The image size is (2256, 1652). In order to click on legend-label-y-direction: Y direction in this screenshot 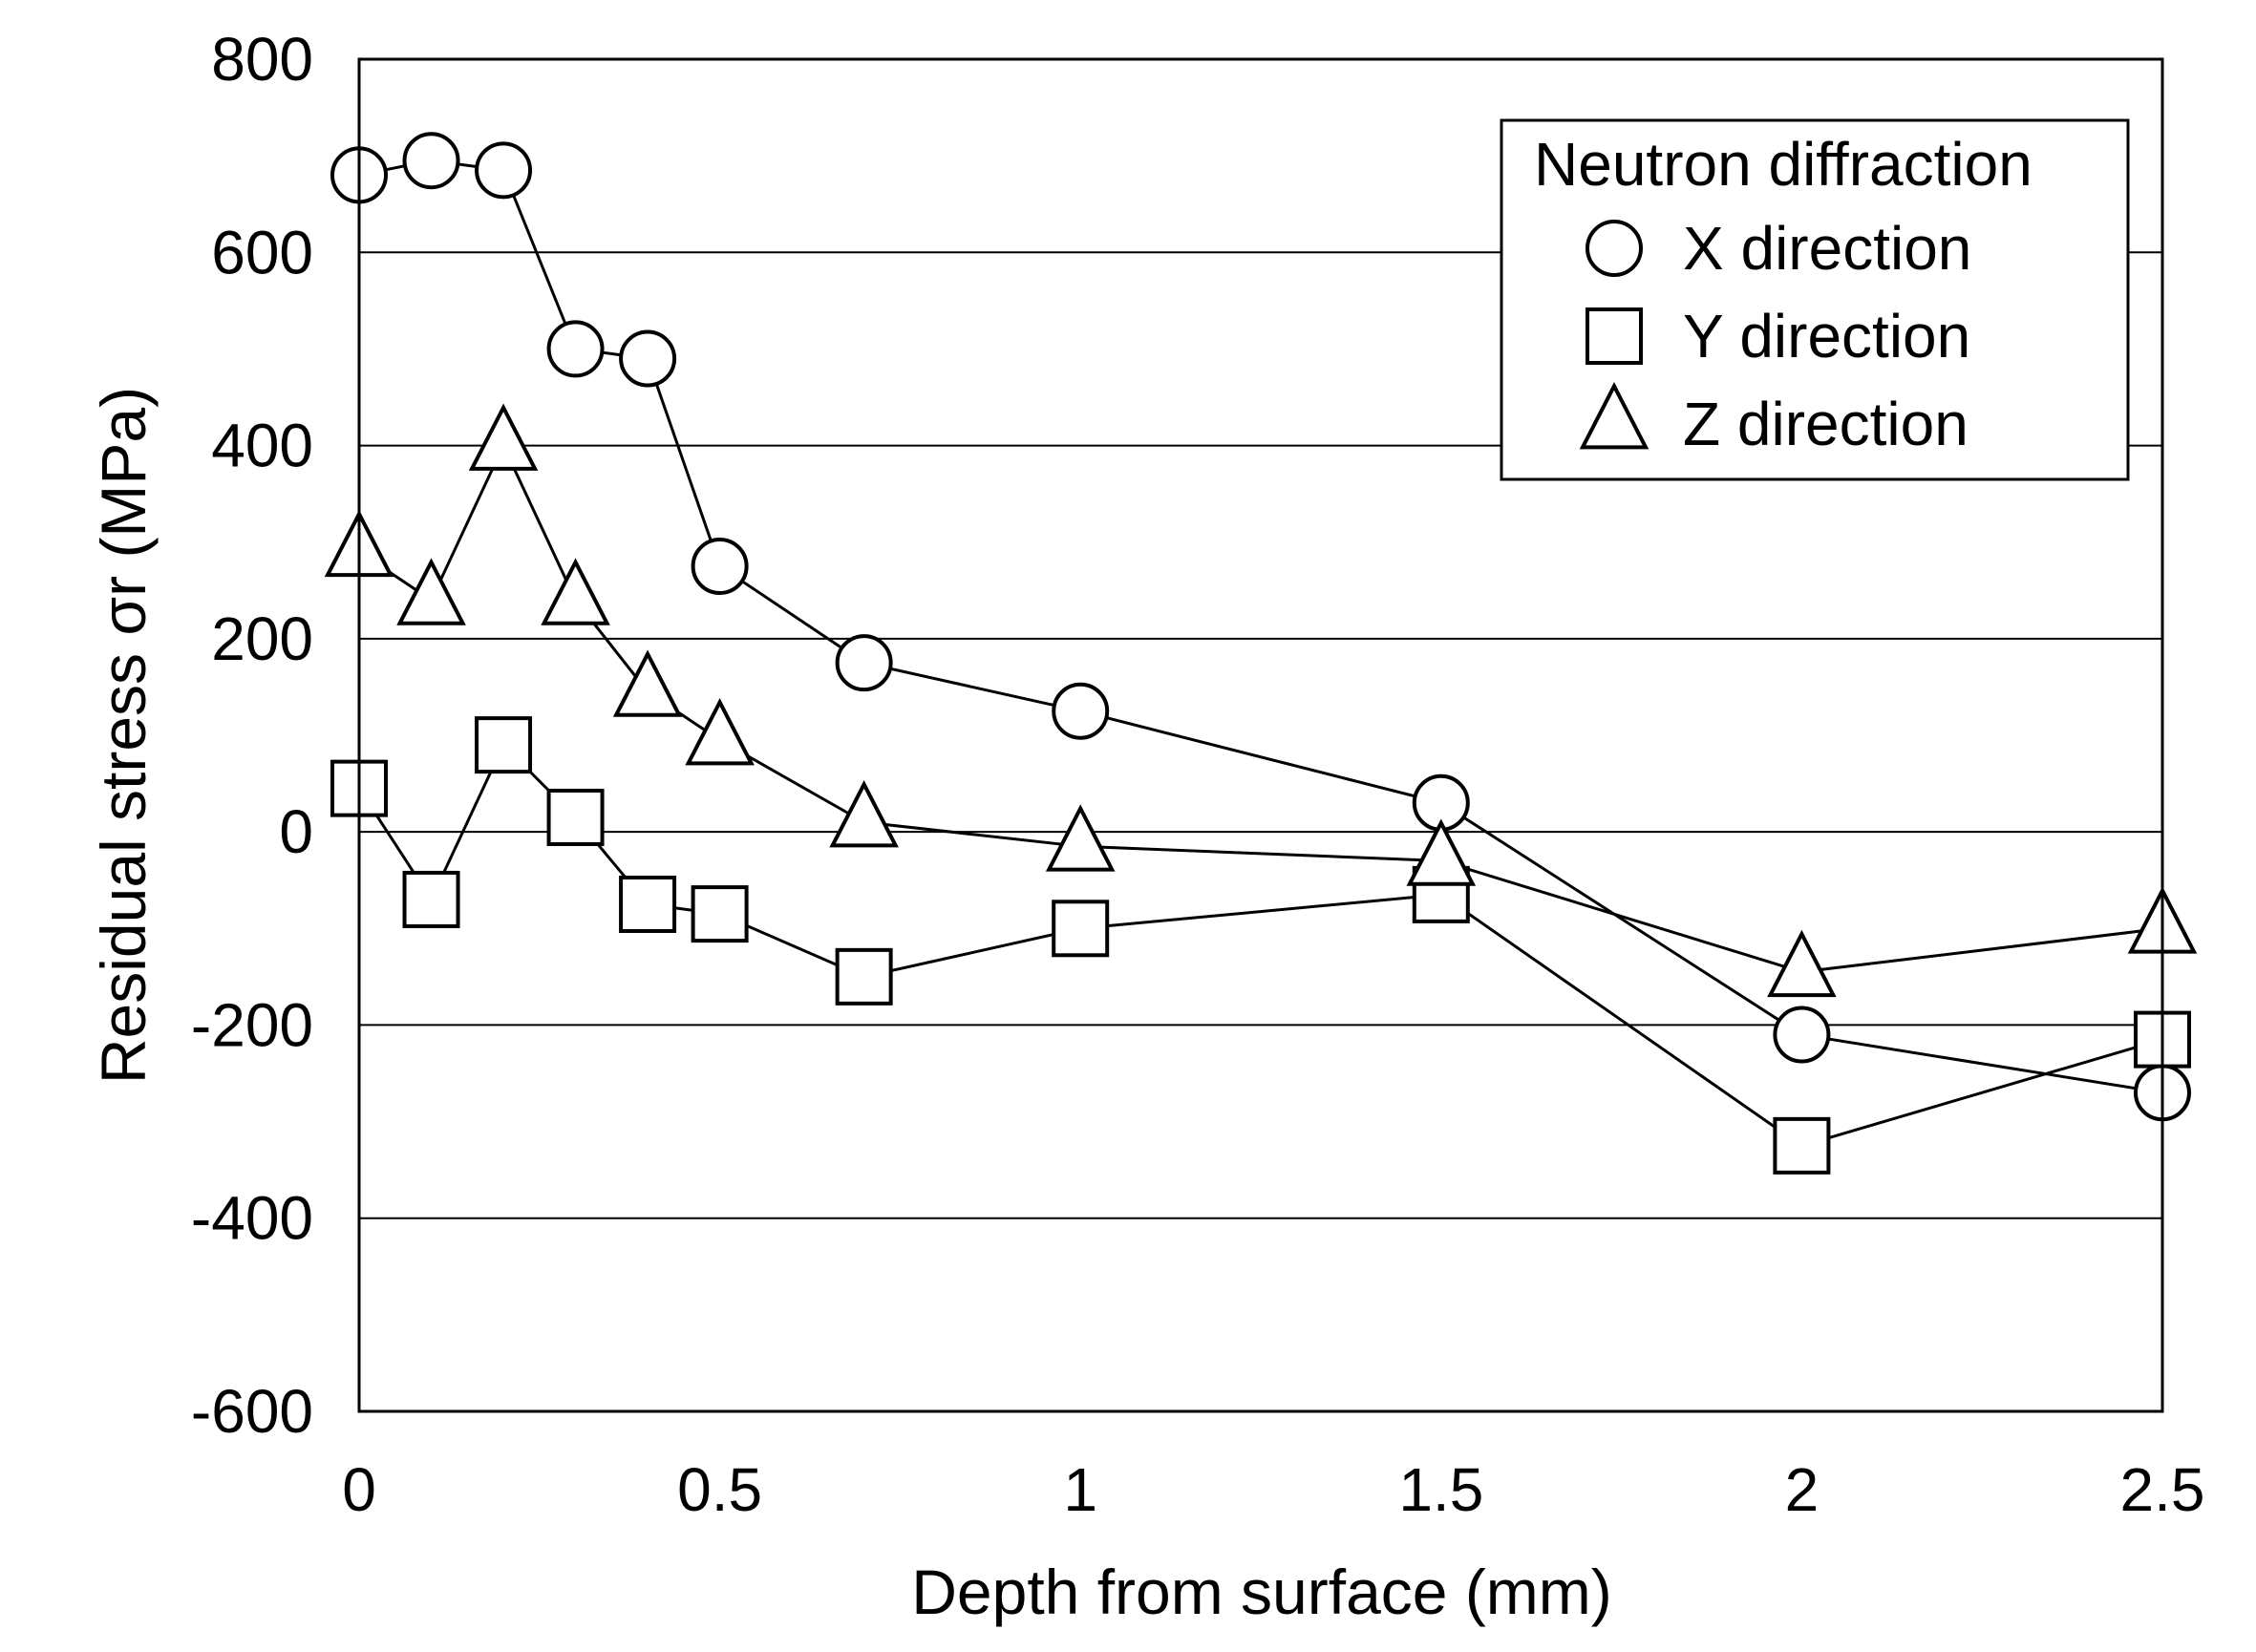, I will do `click(1826, 336)`.